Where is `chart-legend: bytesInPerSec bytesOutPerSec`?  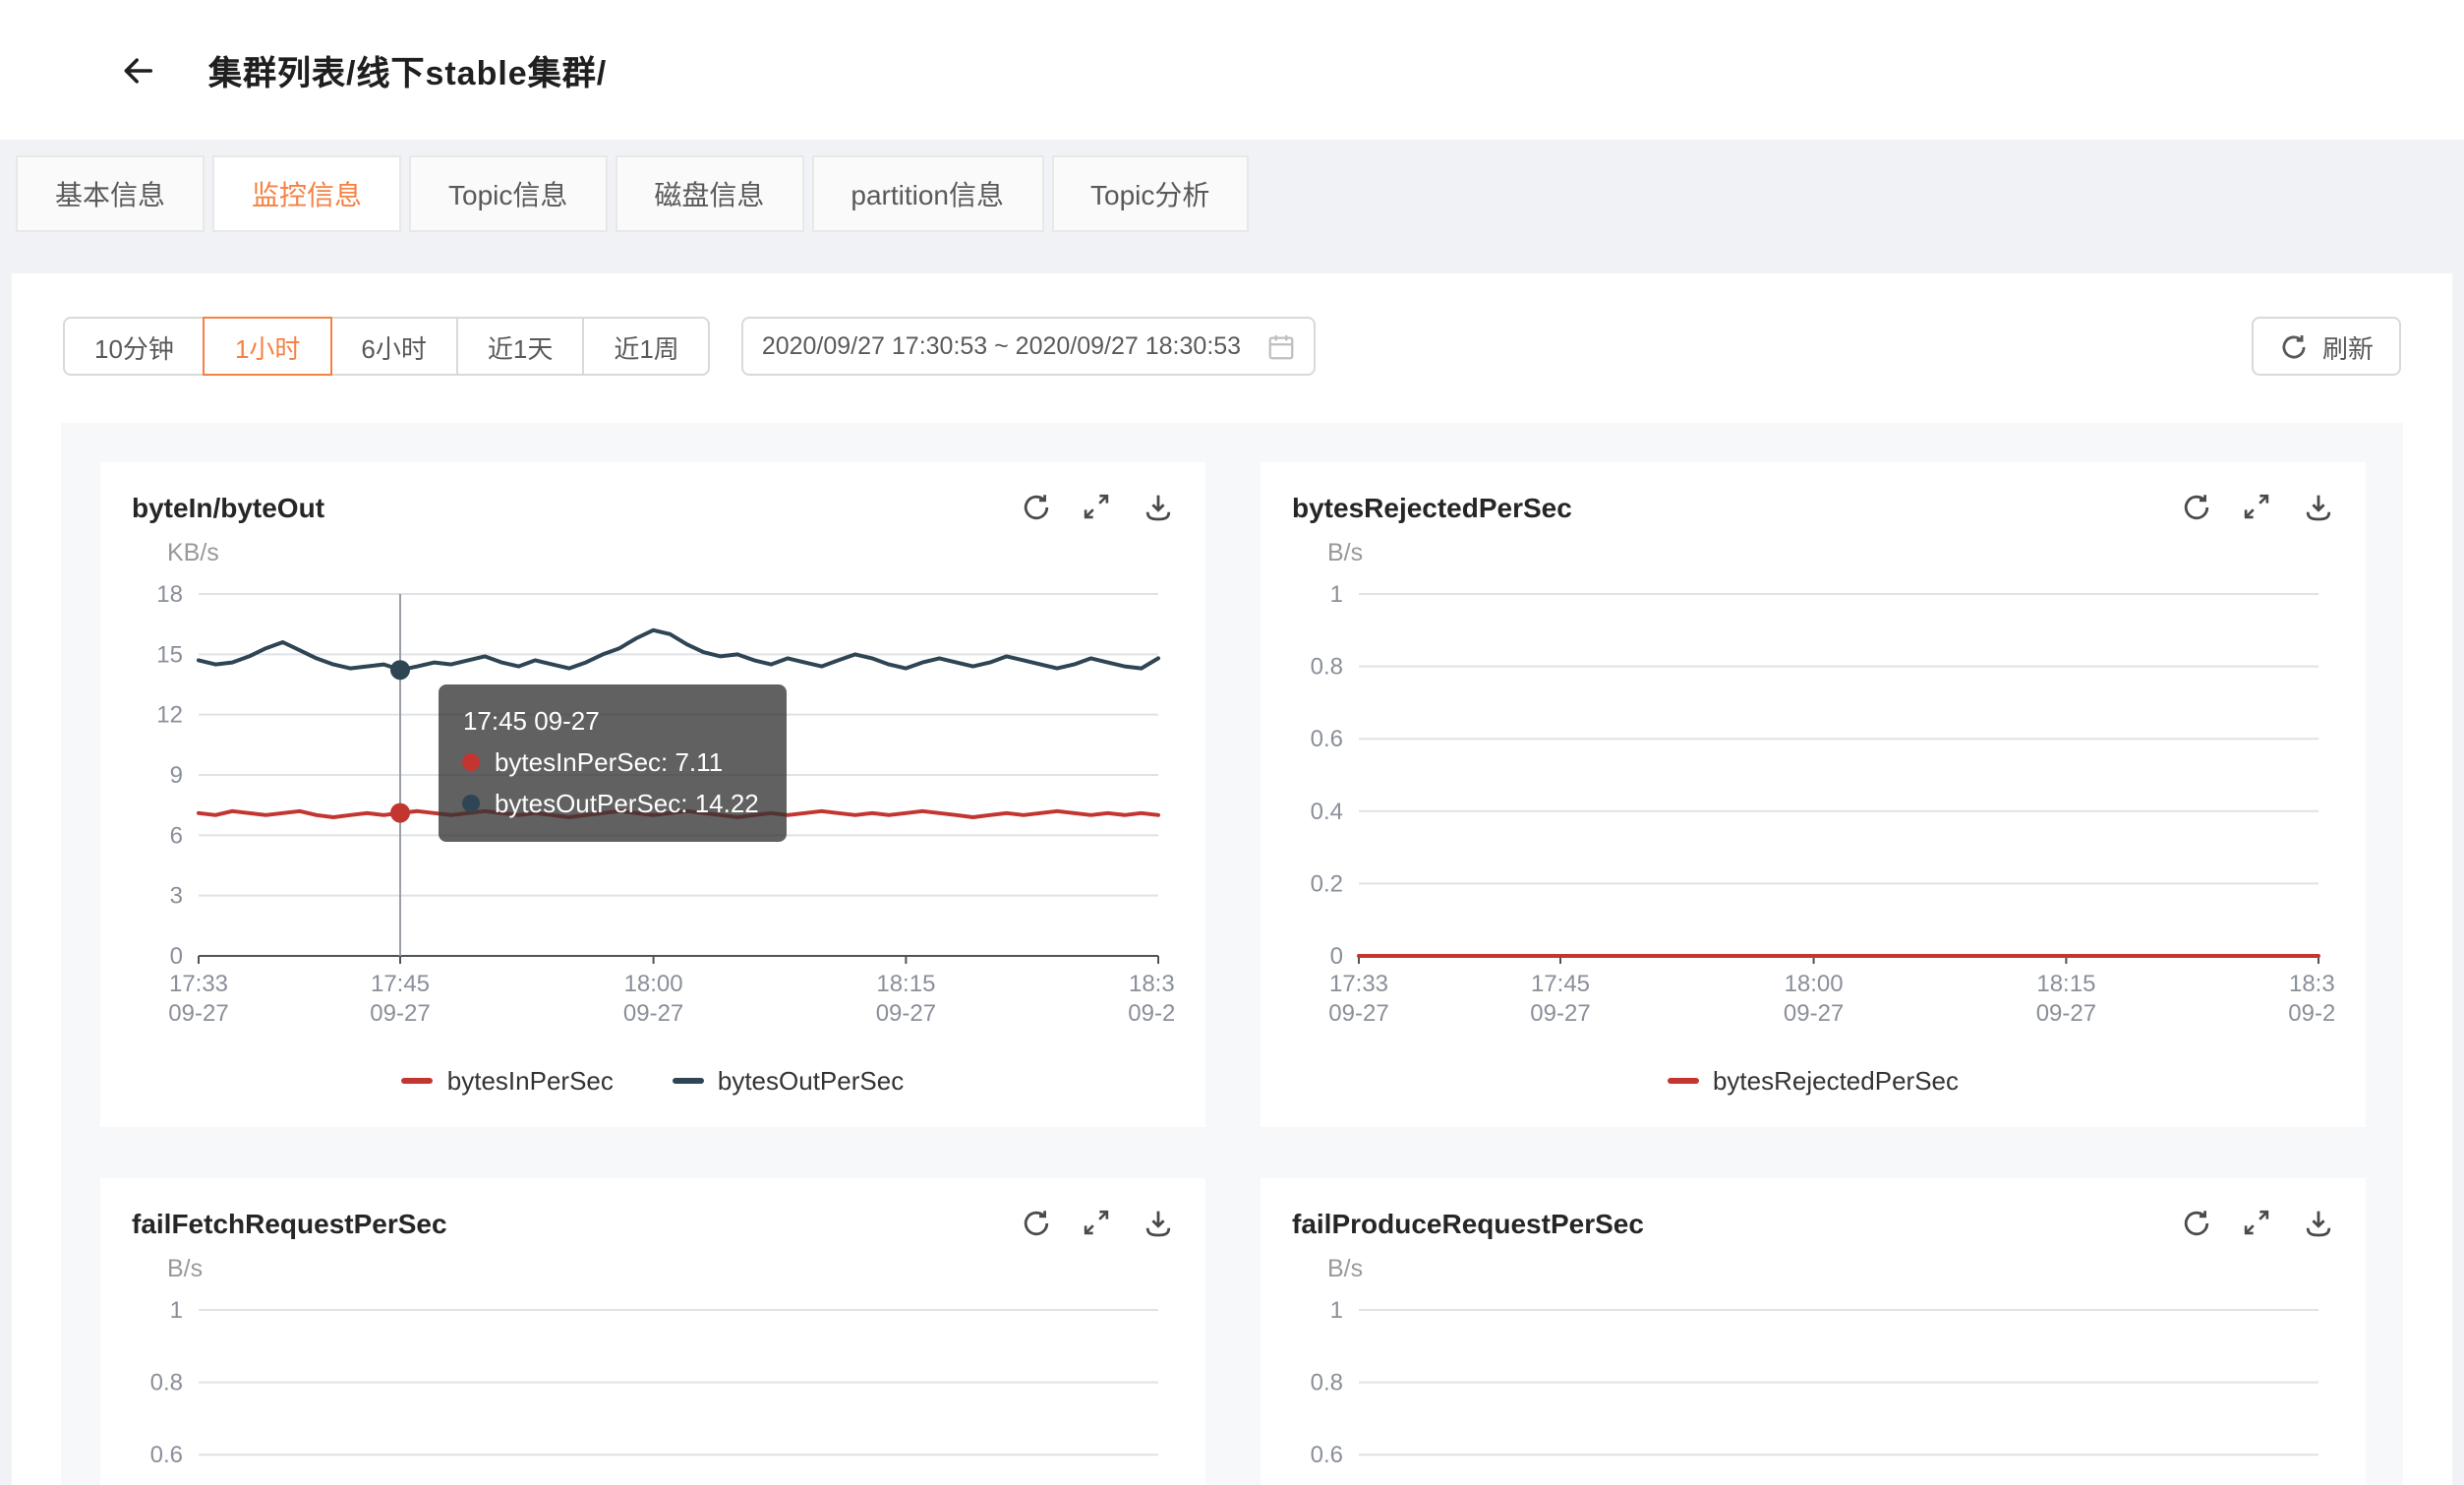
chart-legend: bytesInPerSec bytesOutPerSec is located at coordinates (653, 1079).